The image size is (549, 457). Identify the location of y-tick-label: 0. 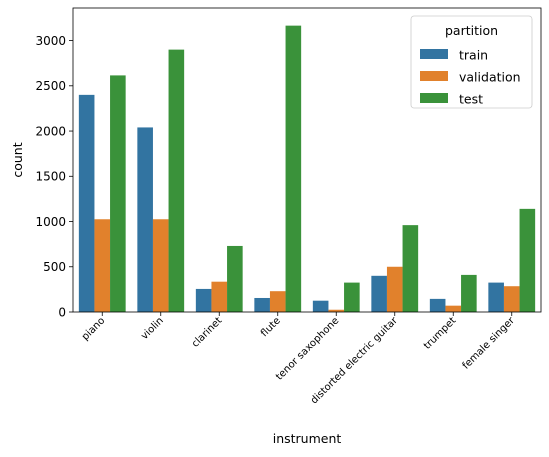
(62, 312).